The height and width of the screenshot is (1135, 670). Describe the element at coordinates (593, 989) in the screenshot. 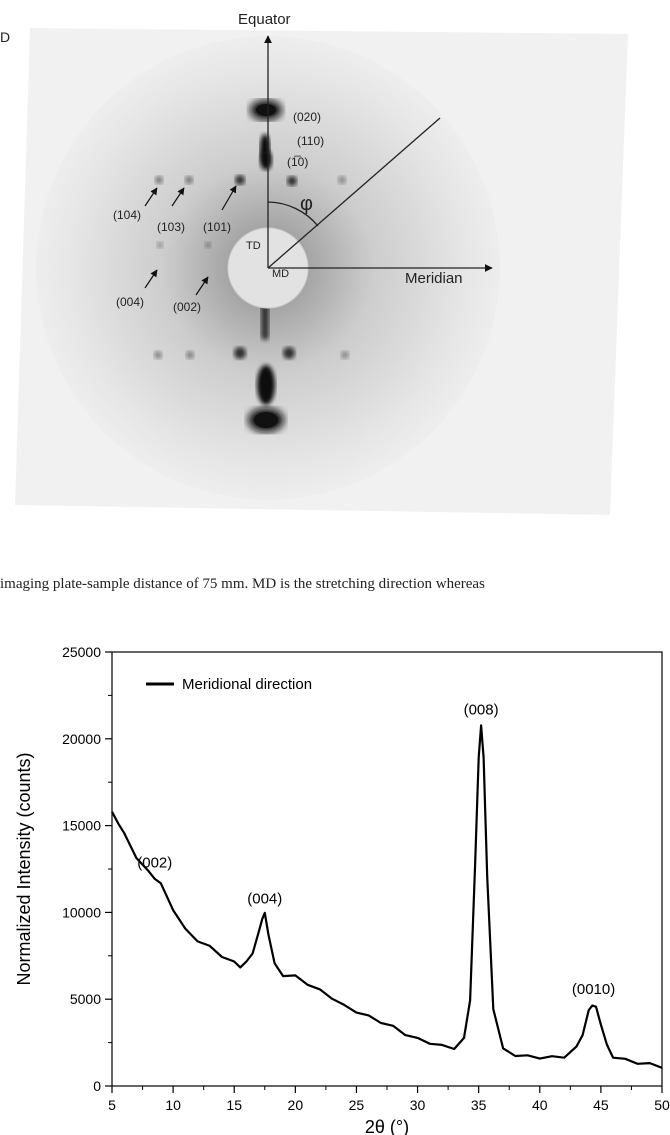

I see `peak-label: (0010)` at that location.